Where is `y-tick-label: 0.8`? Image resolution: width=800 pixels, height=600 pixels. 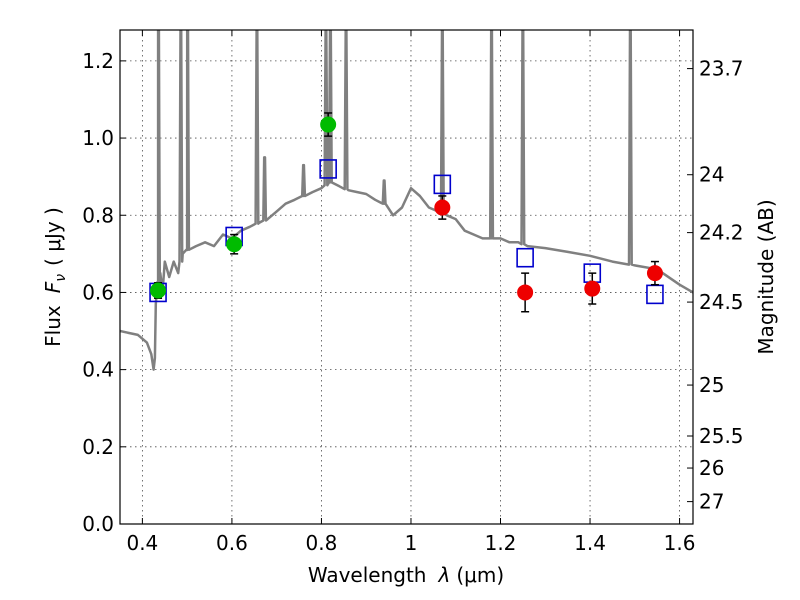 y-tick-label: 0.8 is located at coordinates (98, 215).